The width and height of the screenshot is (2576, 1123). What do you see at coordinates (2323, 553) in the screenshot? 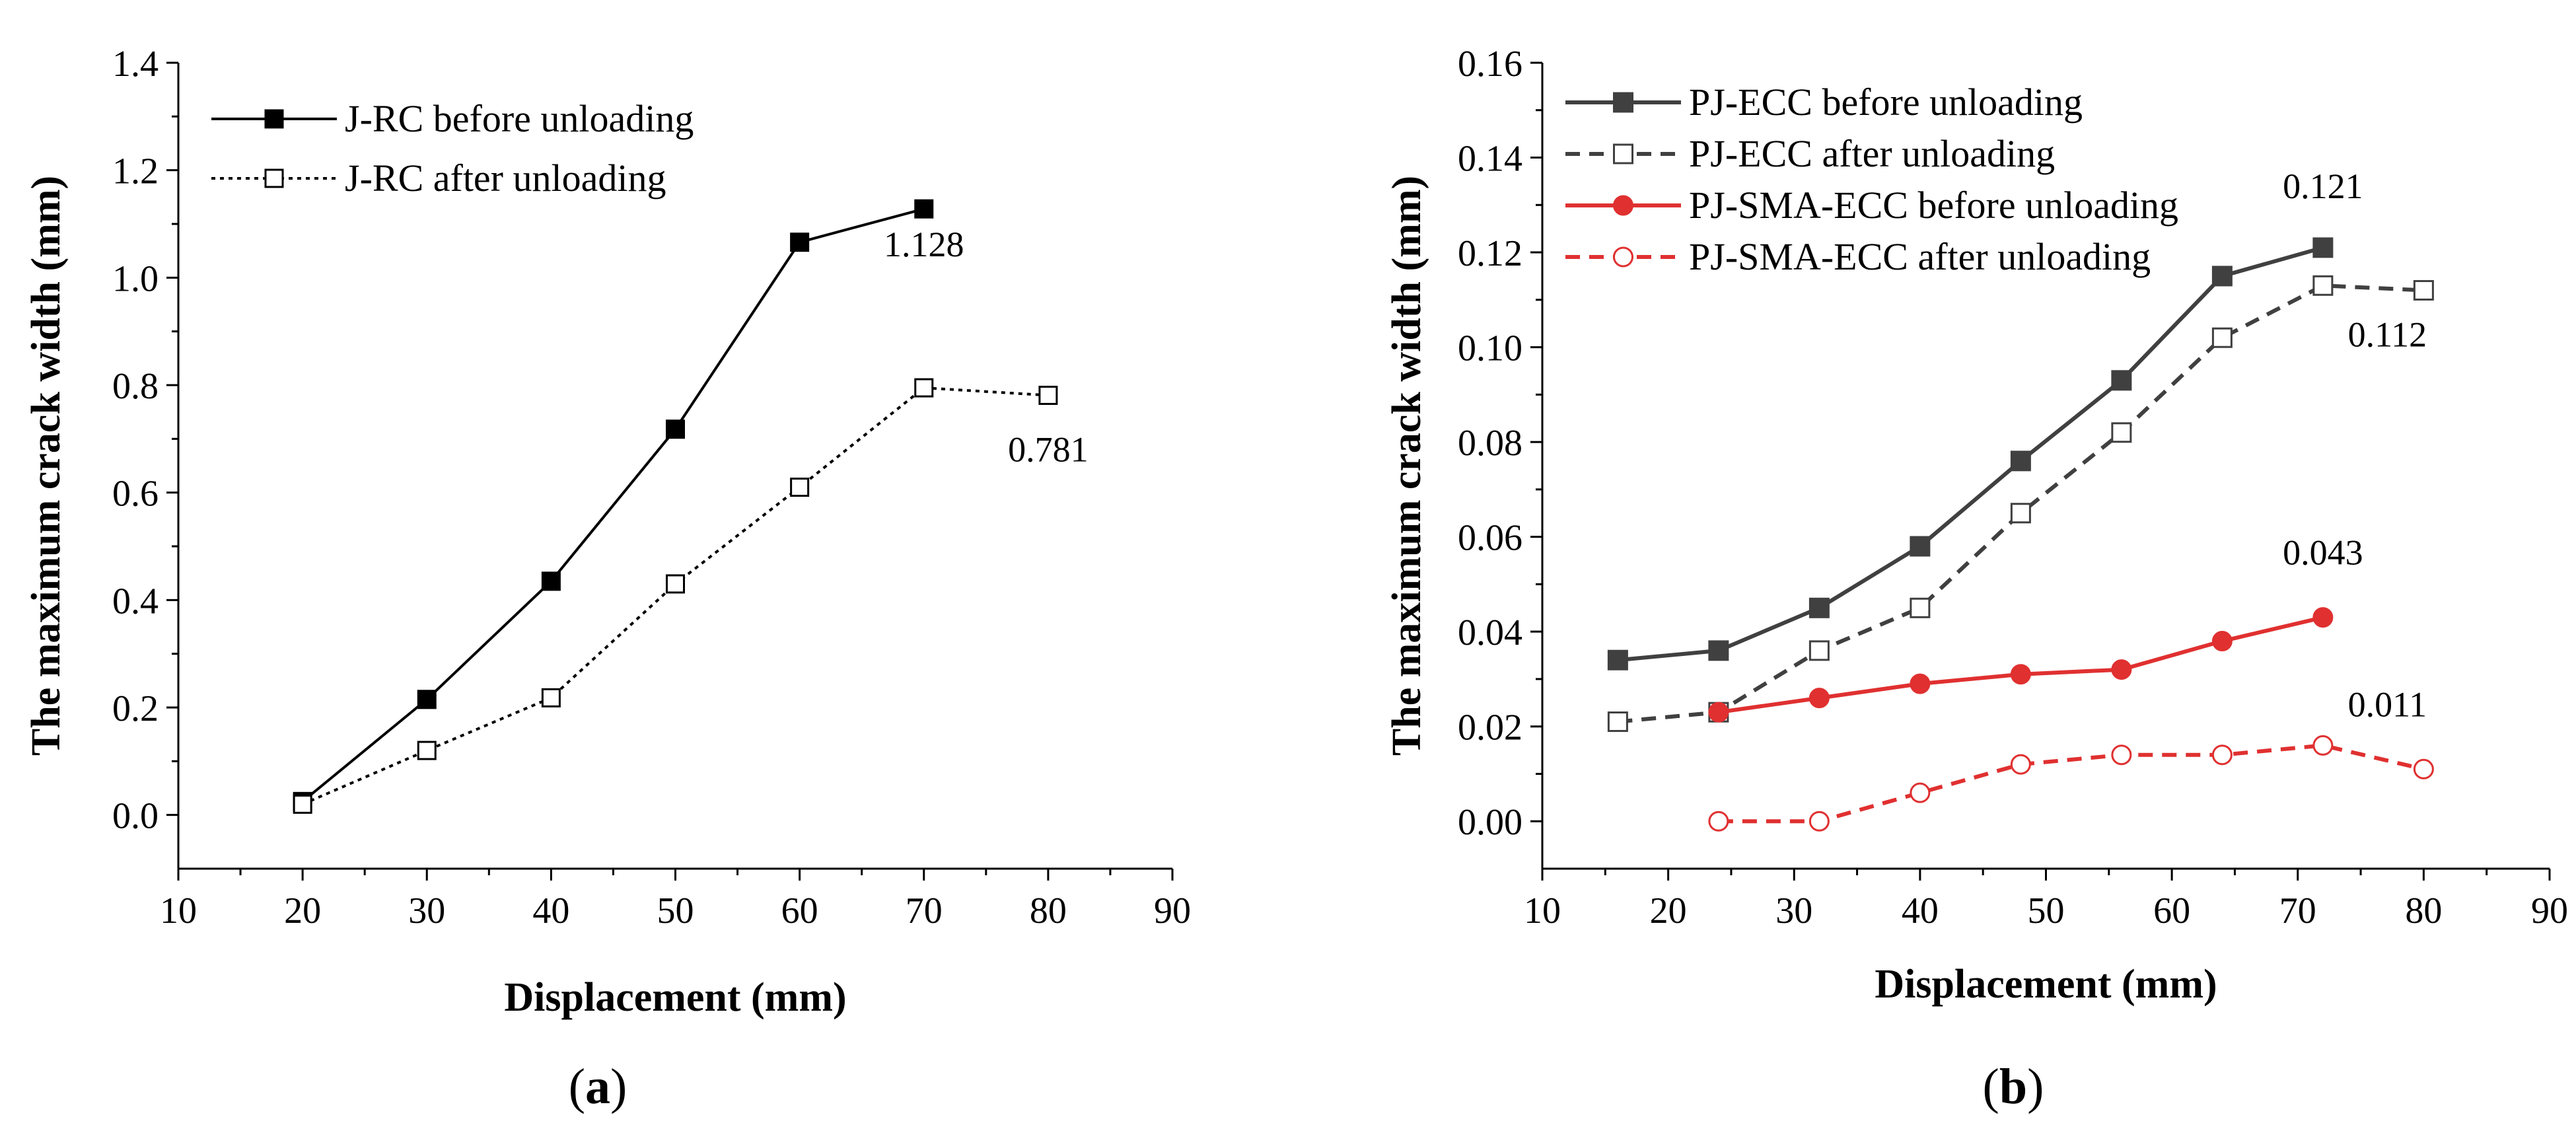
I see `data-label: 0.043` at bounding box center [2323, 553].